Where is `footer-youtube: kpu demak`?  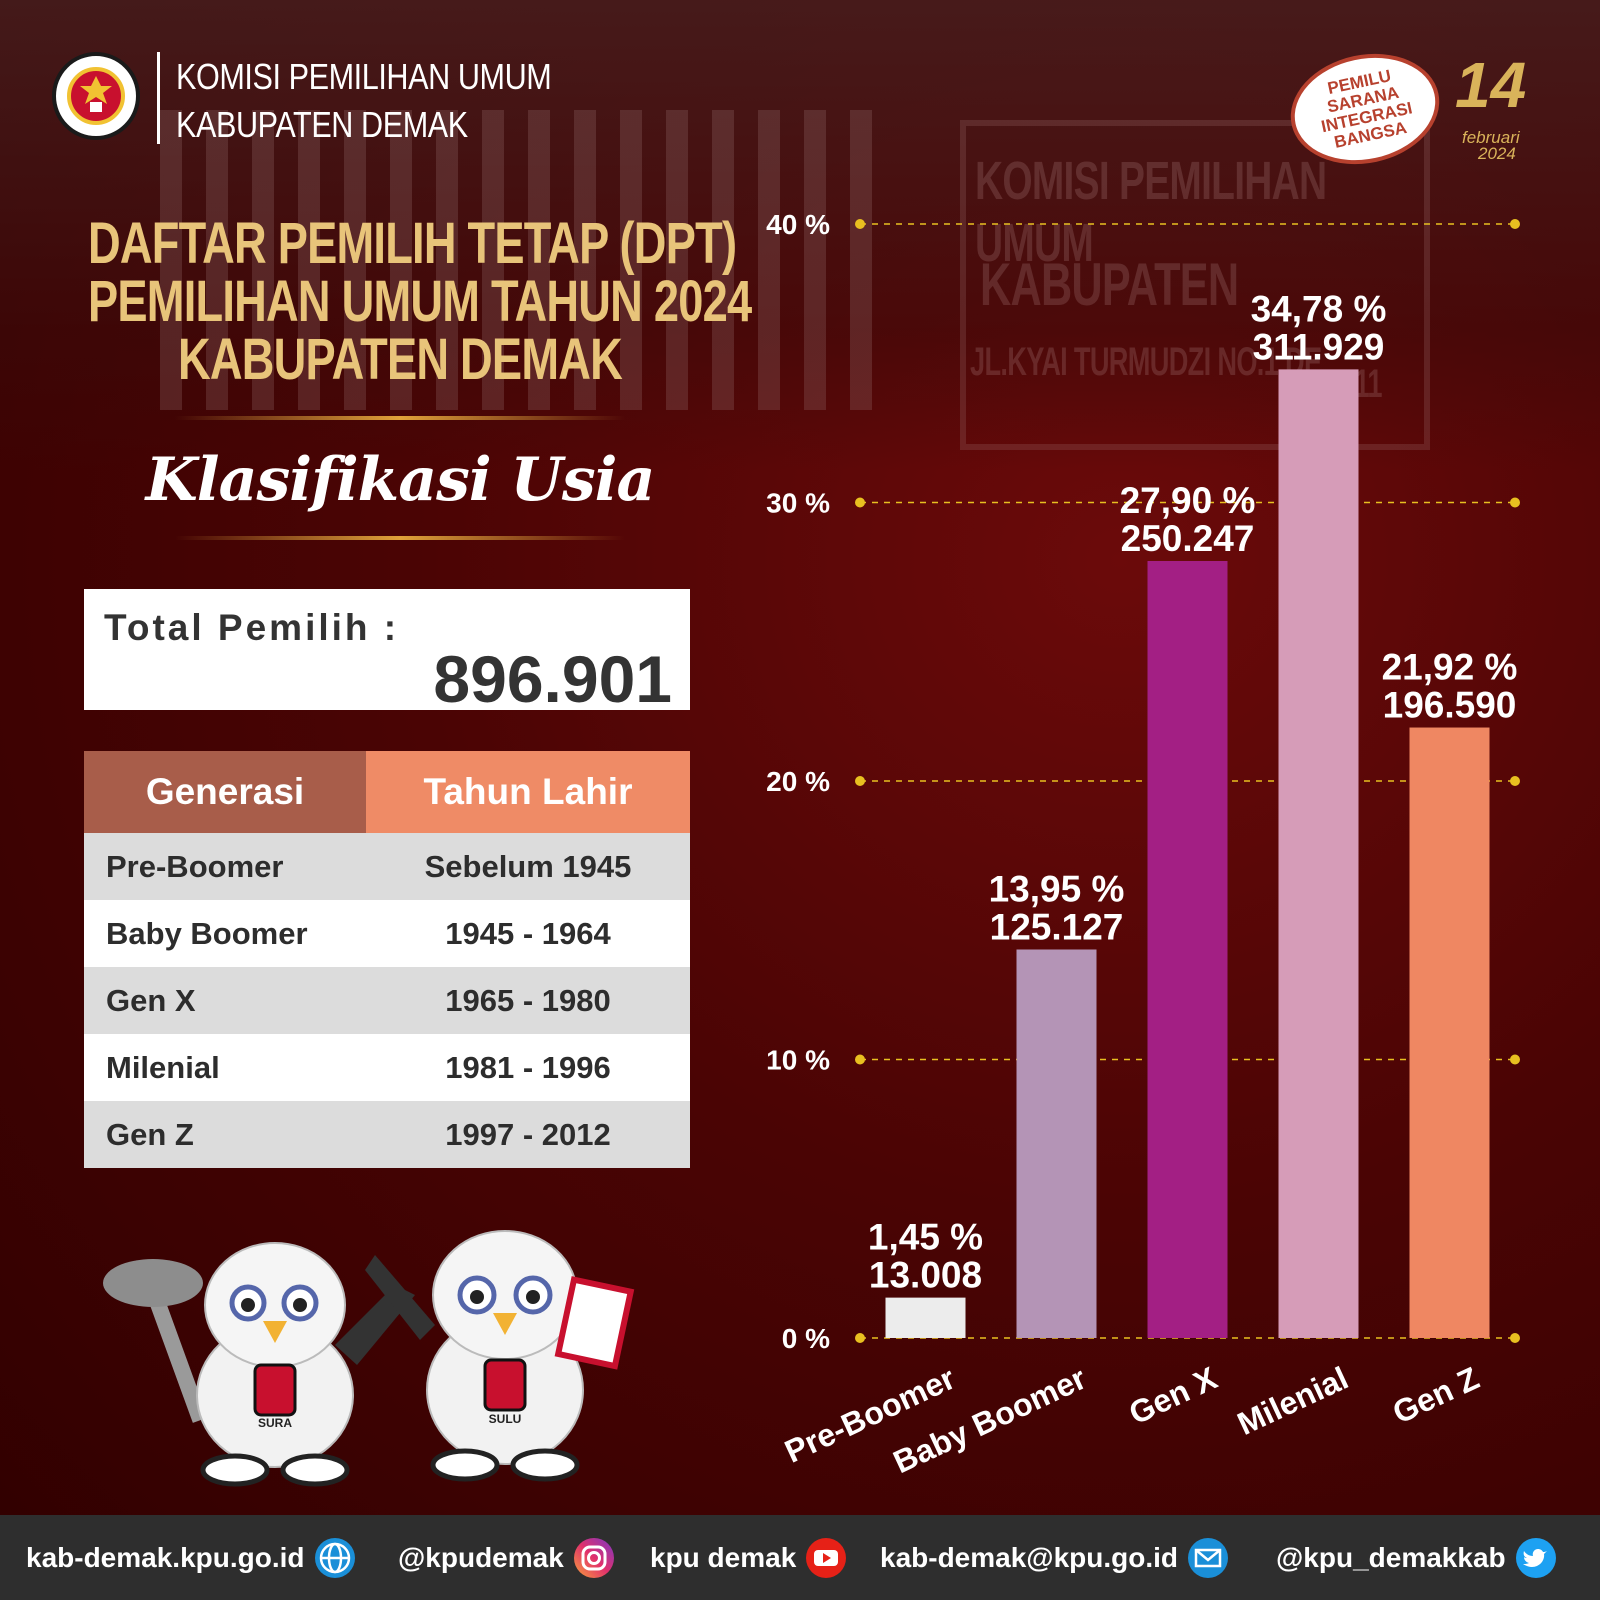 footer-youtube: kpu demak is located at coordinates (749, 1557).